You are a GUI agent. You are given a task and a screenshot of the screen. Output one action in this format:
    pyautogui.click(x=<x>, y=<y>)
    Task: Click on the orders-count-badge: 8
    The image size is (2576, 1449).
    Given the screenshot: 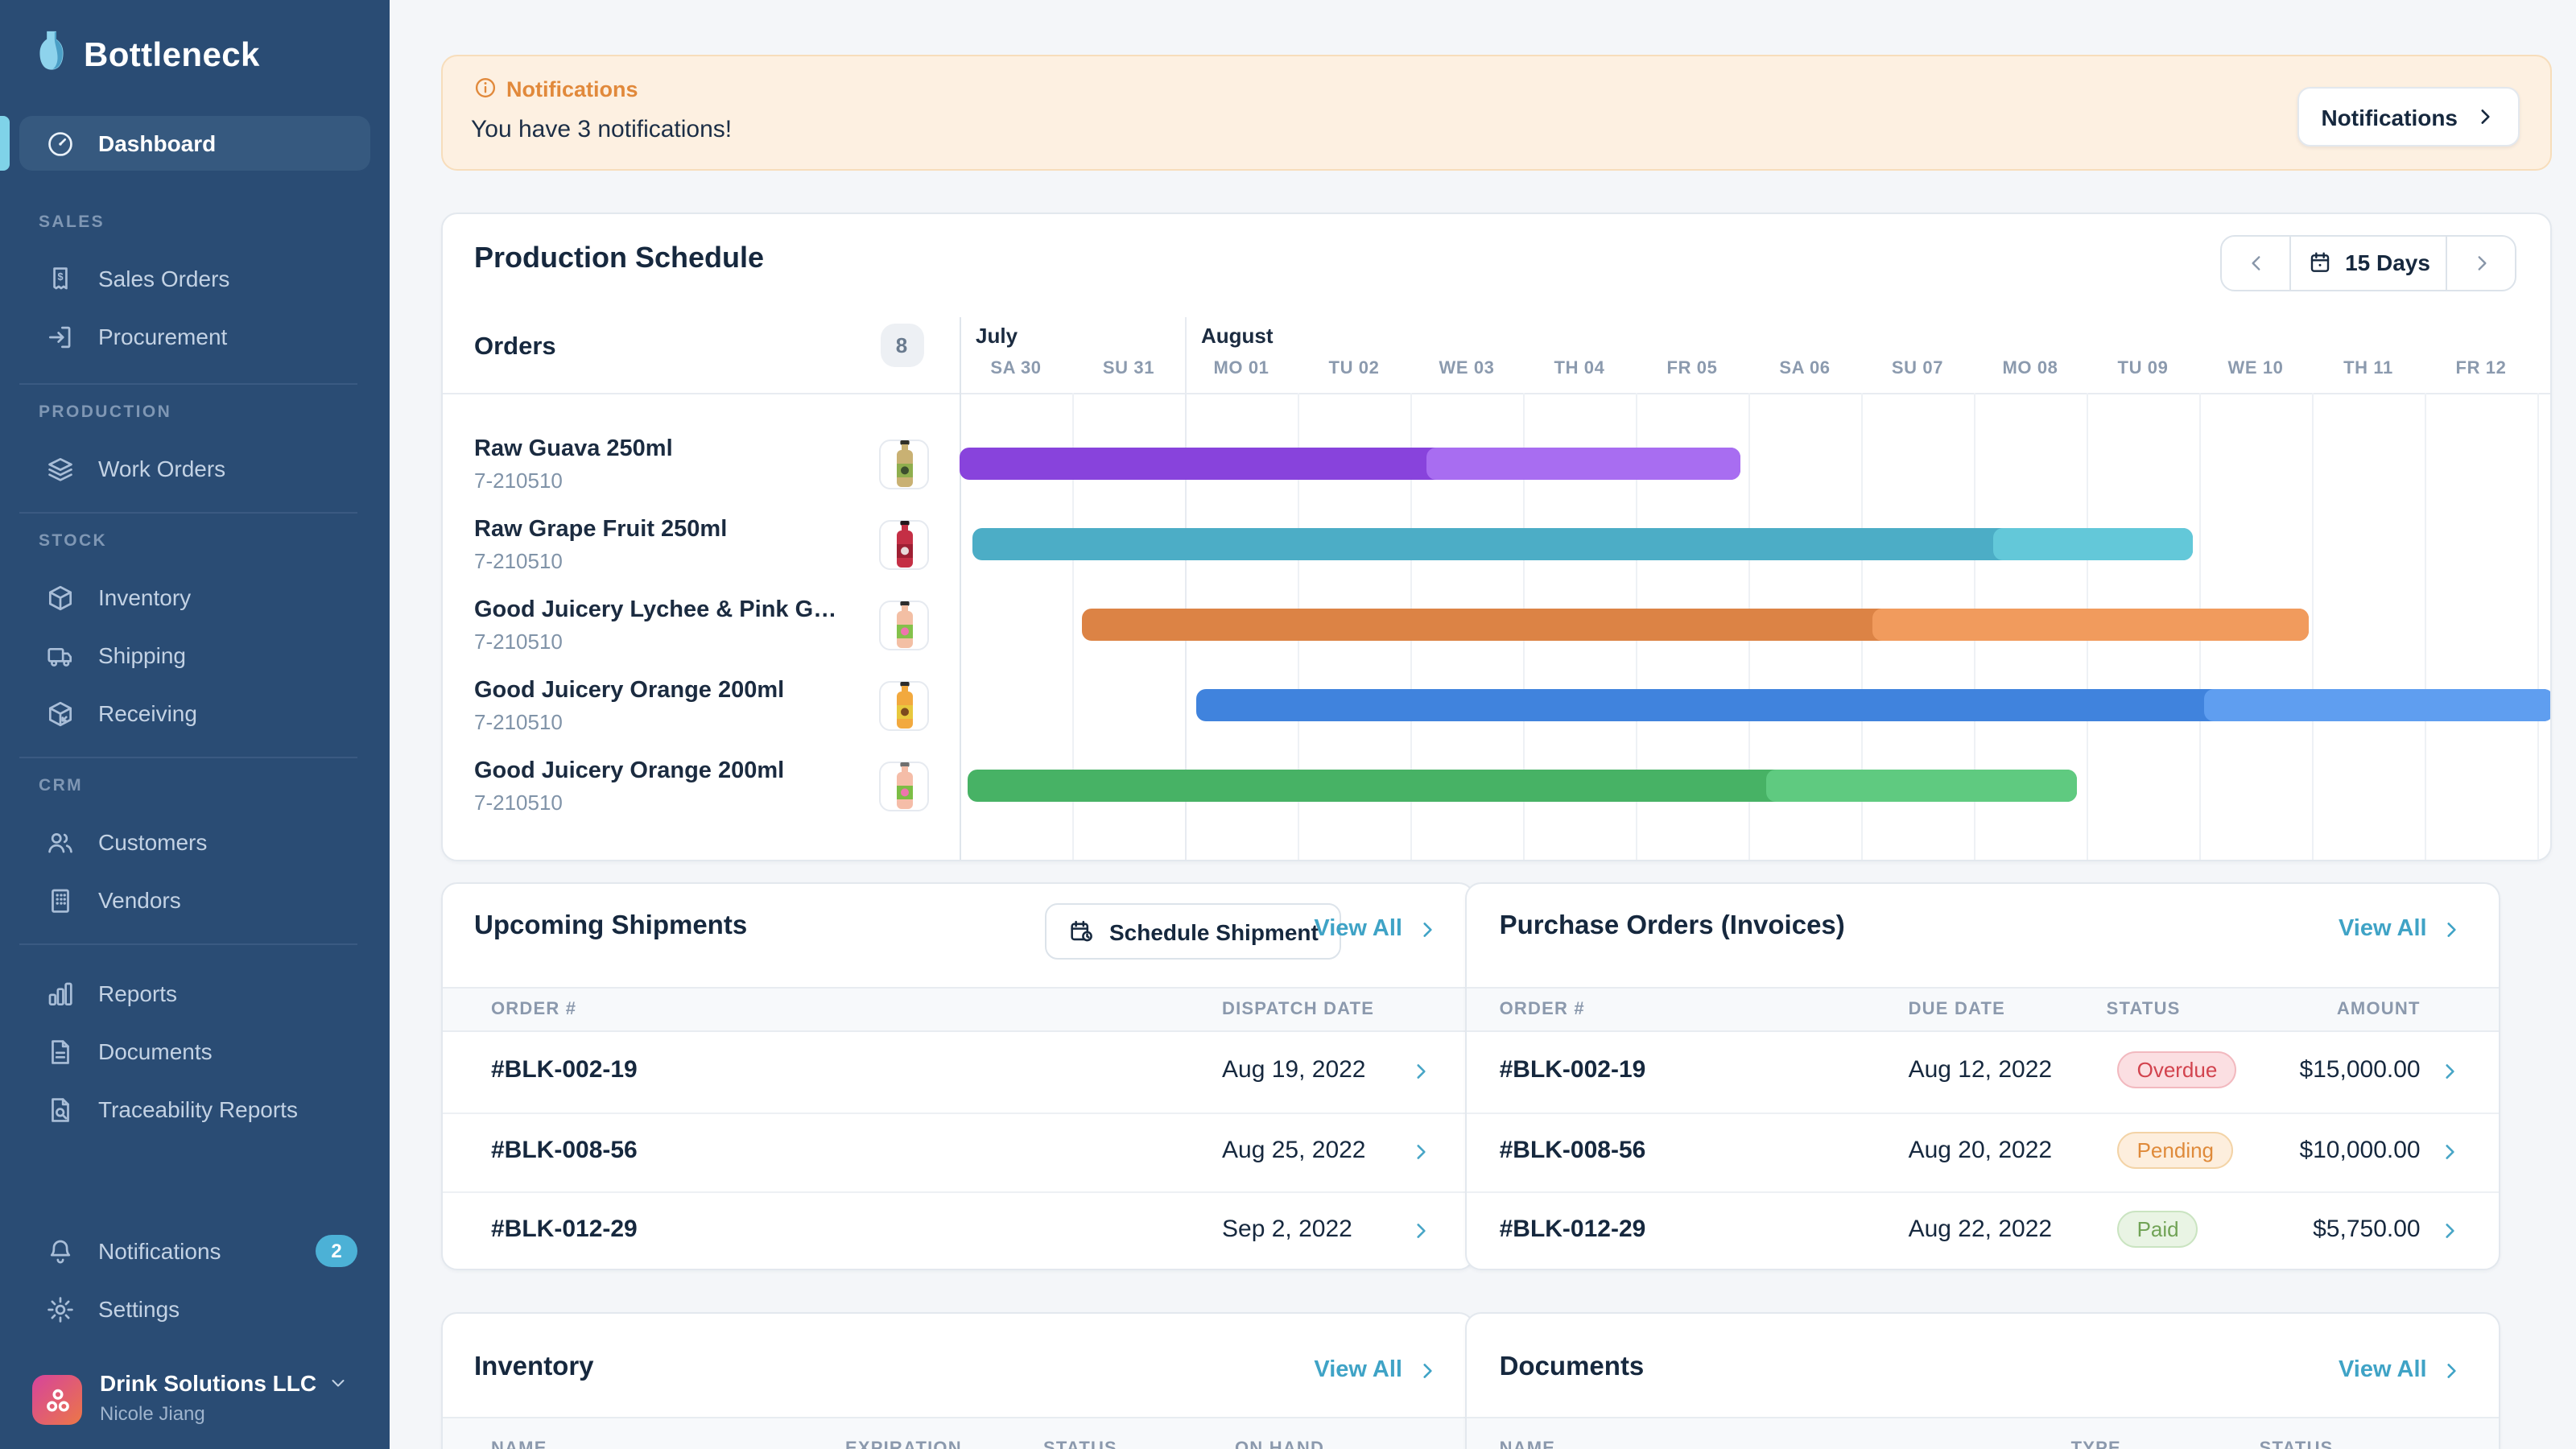 What is the action you would take?
    pyautogui.click(x=901, y=344)
    